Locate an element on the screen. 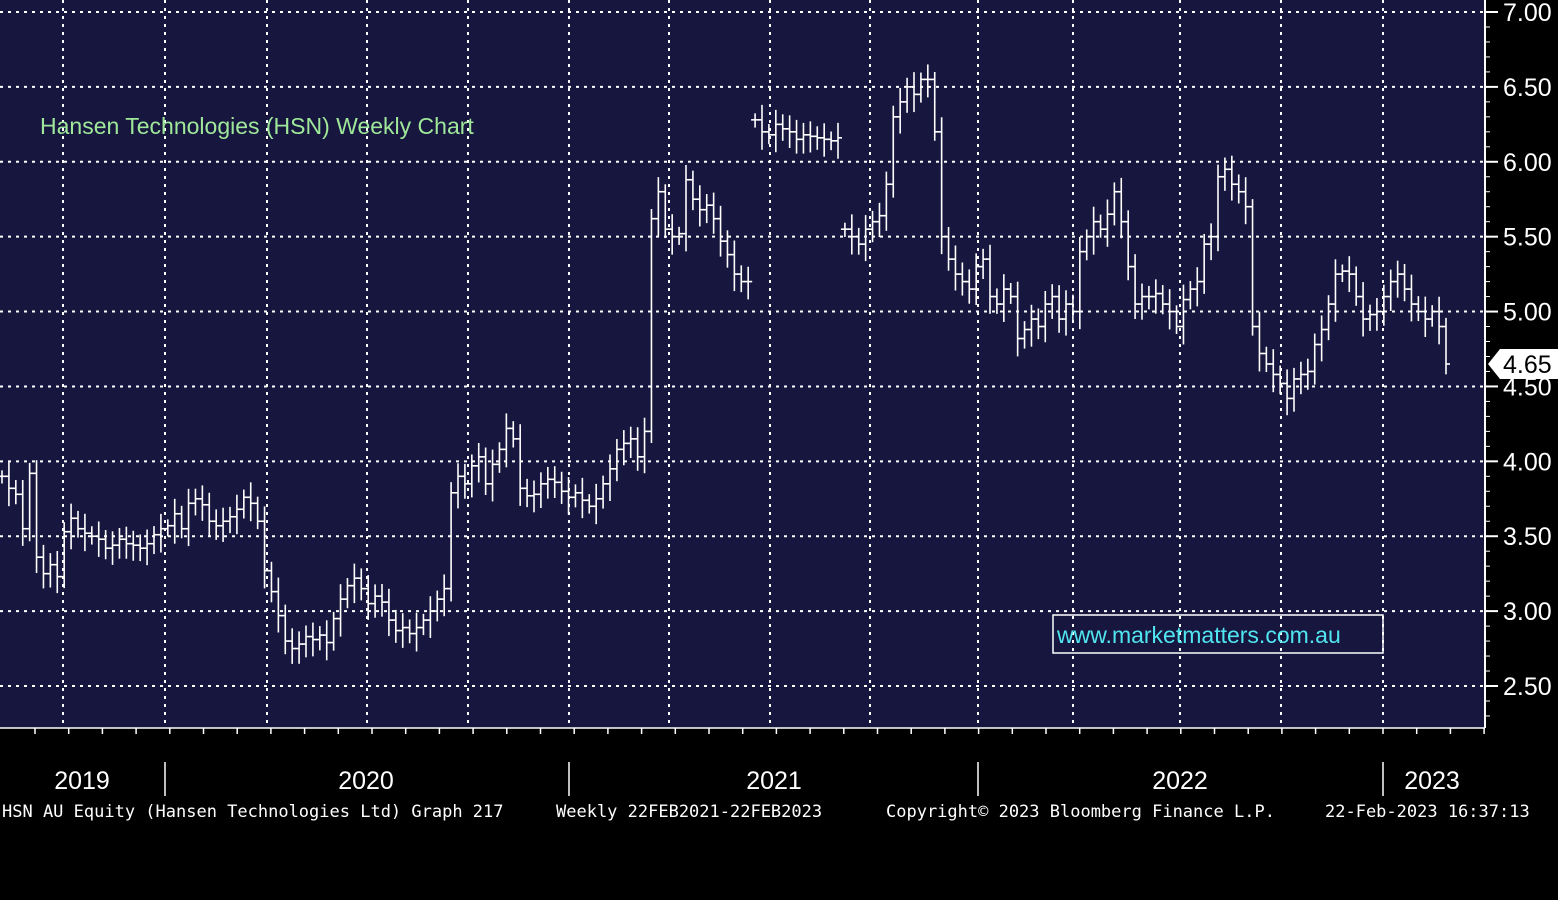 This screenshot has width=1558, height=900. last-price-label: 4.65 is located at coordinates (1527, 365).